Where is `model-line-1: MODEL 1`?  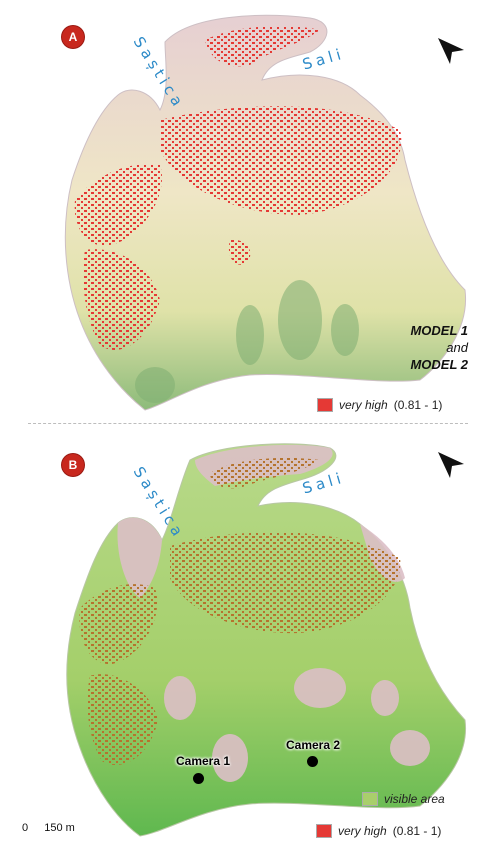 model-line-1: MODEL 1 is located at coordinates (439, 330).